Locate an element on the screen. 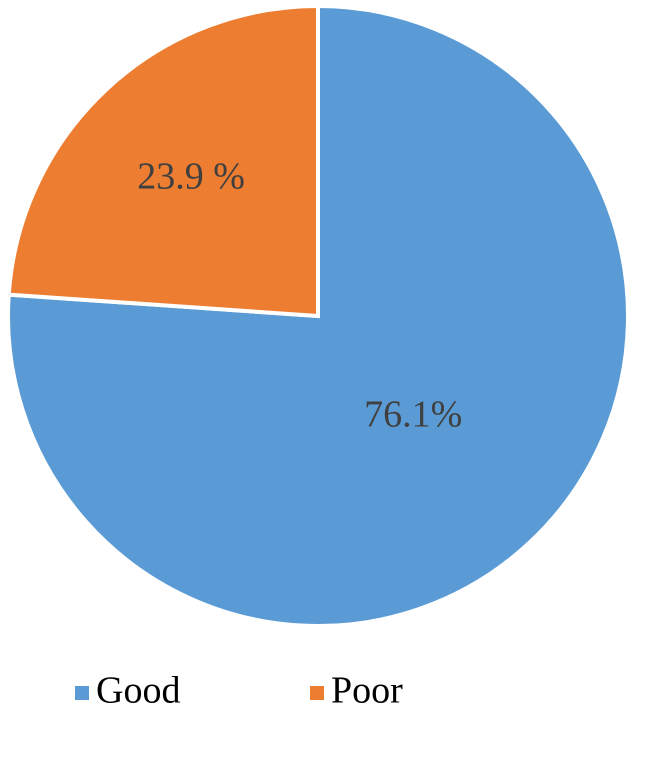  data-label: 23.9 % is located at coordinates (191, 177).